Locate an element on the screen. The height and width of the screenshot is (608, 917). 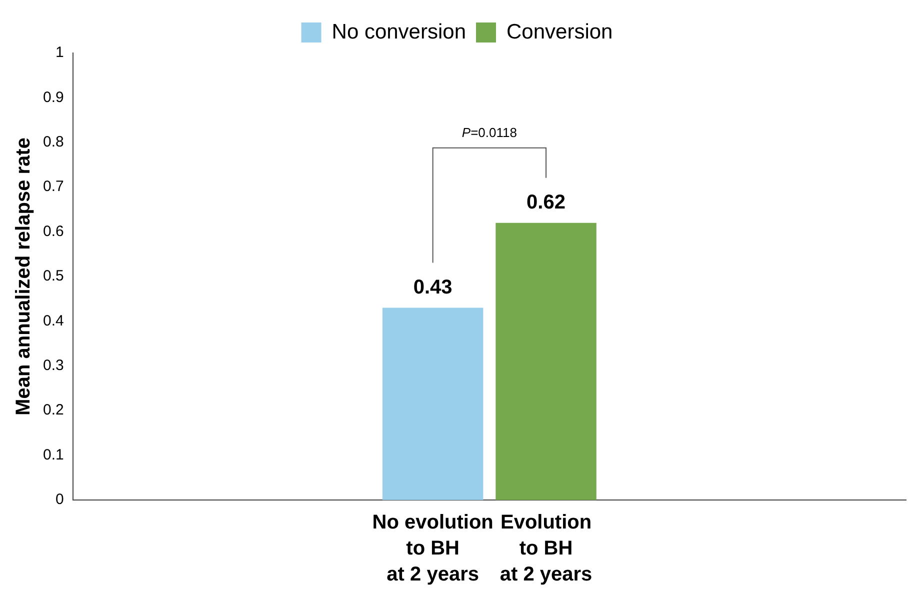
x-tick-label: Evolution to BH at 2 years is located at coordinates (546, 549).